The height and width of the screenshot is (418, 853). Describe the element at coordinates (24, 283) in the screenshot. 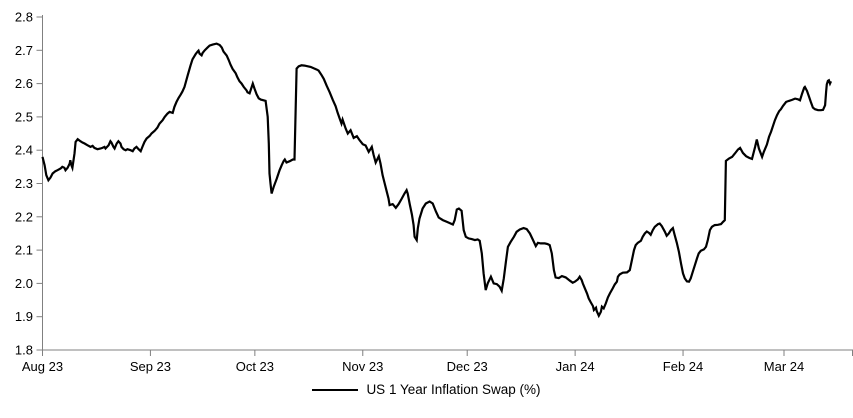

I see `y-axis-tick-label: 2.0` at that location.